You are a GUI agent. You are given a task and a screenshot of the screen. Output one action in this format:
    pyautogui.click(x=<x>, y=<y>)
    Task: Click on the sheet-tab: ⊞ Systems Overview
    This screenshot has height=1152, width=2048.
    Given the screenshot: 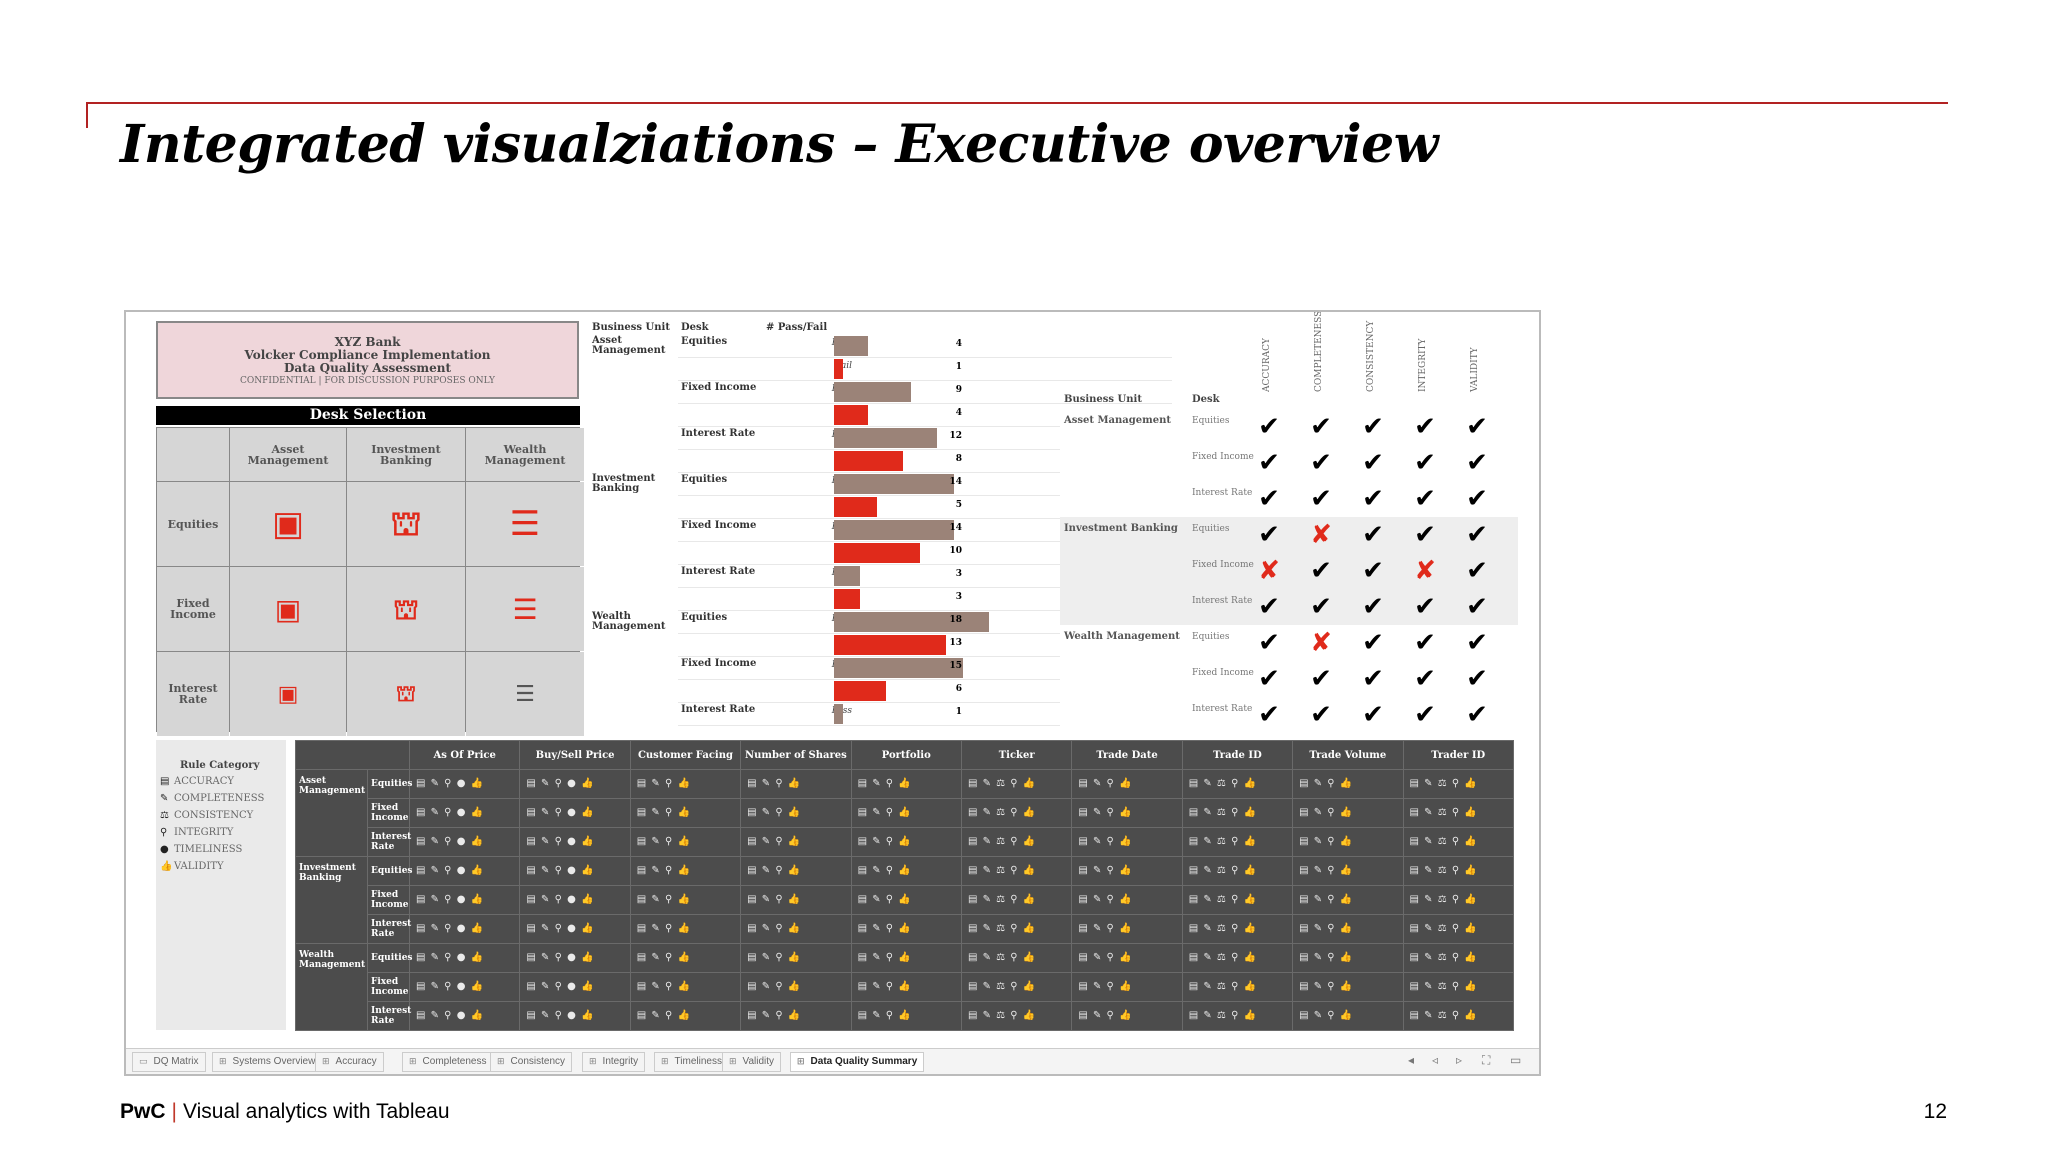 What is the action you would take?
    pyautogui.click(x=267, y=1062)
    